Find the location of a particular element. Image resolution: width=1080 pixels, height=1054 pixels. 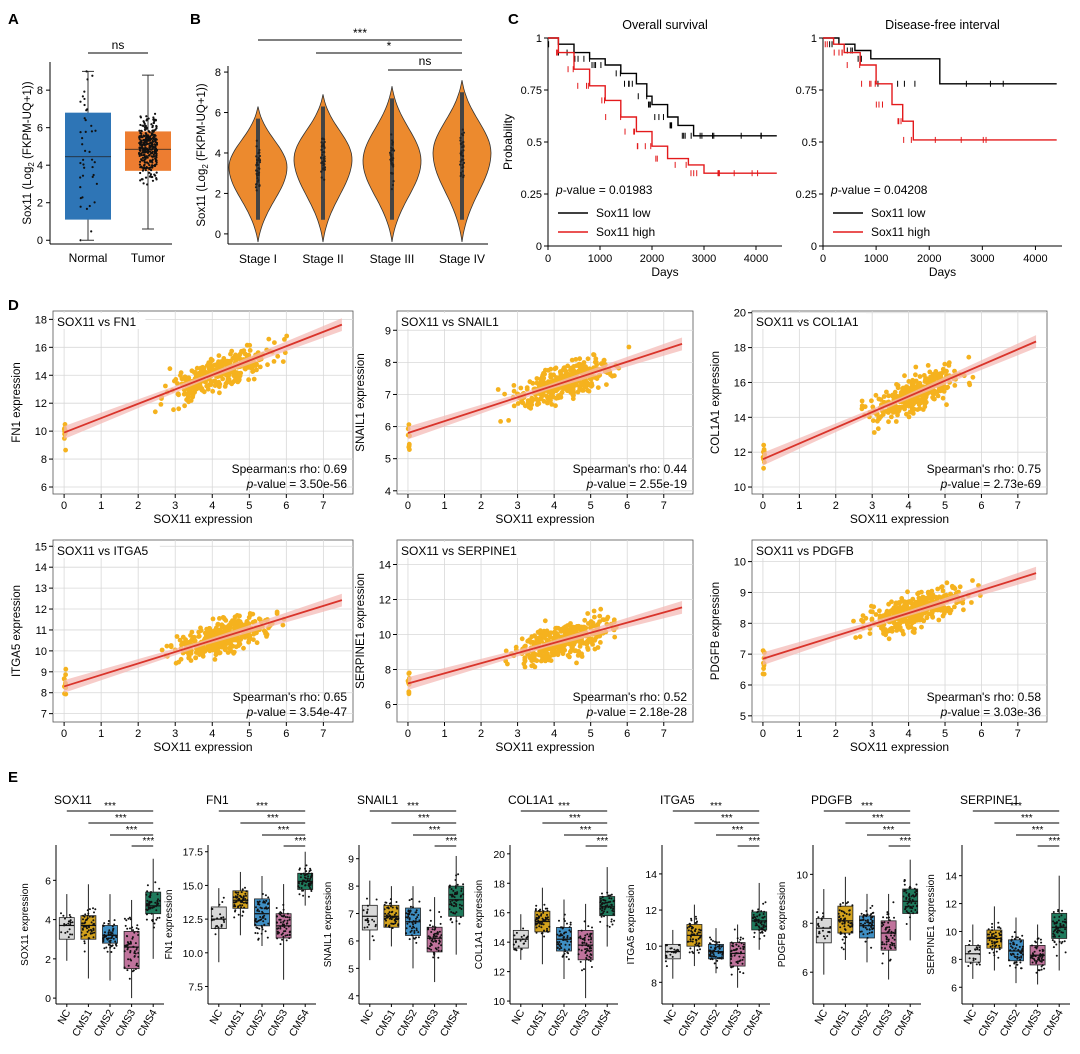

x-tick-label: 3 is located at coordinates (872, 506).